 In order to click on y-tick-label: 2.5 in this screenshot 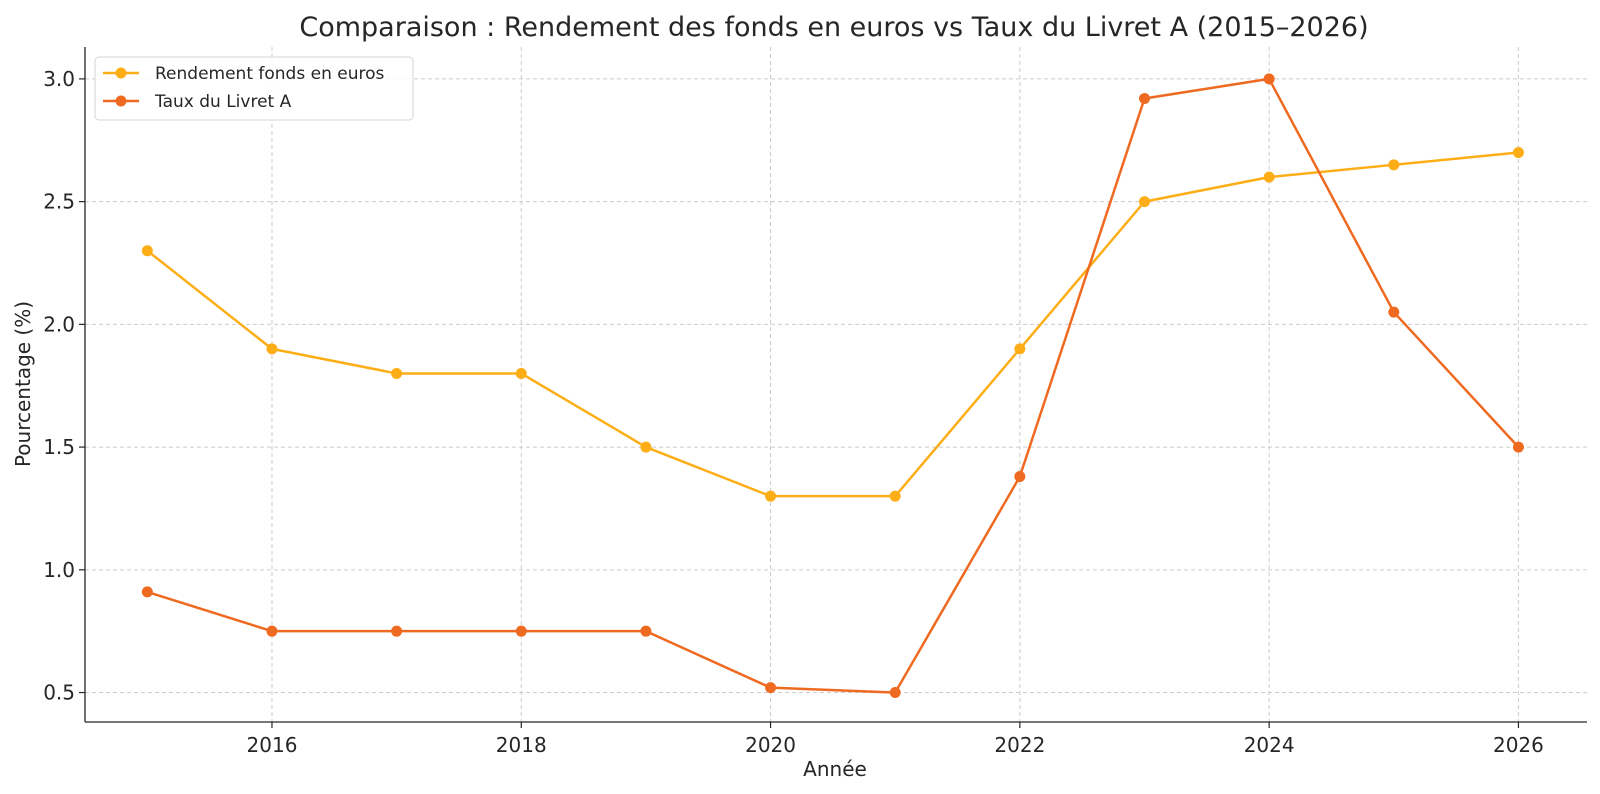, I will do `click(59, 202)`.